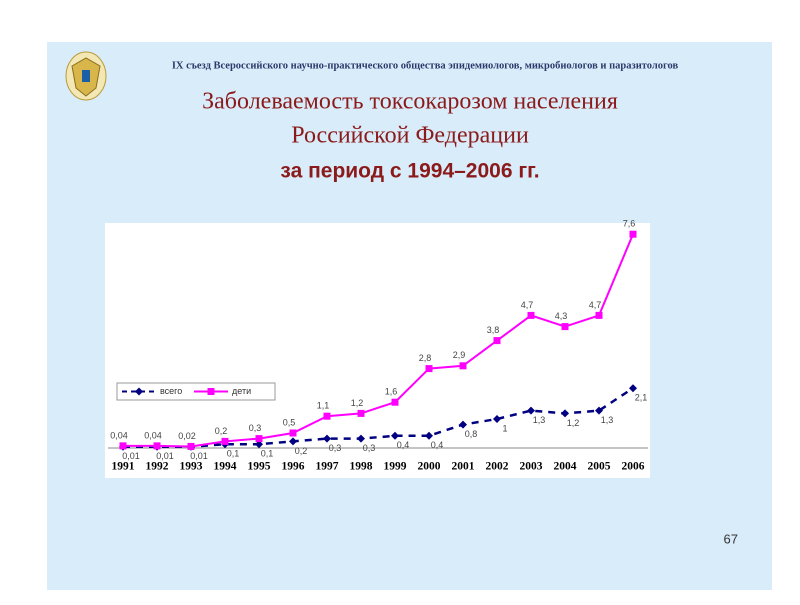  What do you see at coordinates (289, 422) in the screenshot?
I see `data-label: 0,5` at bounding box center [289, 422].